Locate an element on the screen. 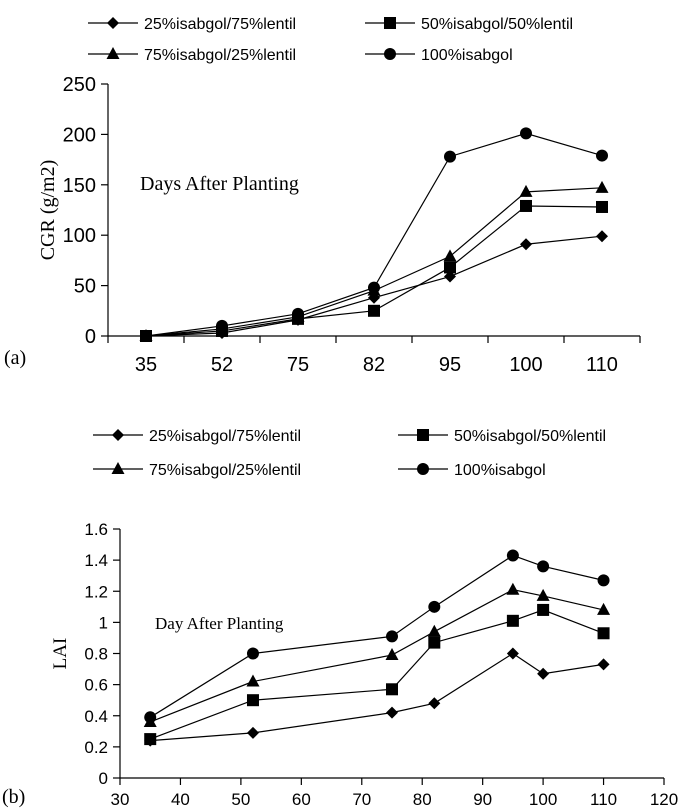  y-tick-label: 100 is located at coordinates (79, 236).